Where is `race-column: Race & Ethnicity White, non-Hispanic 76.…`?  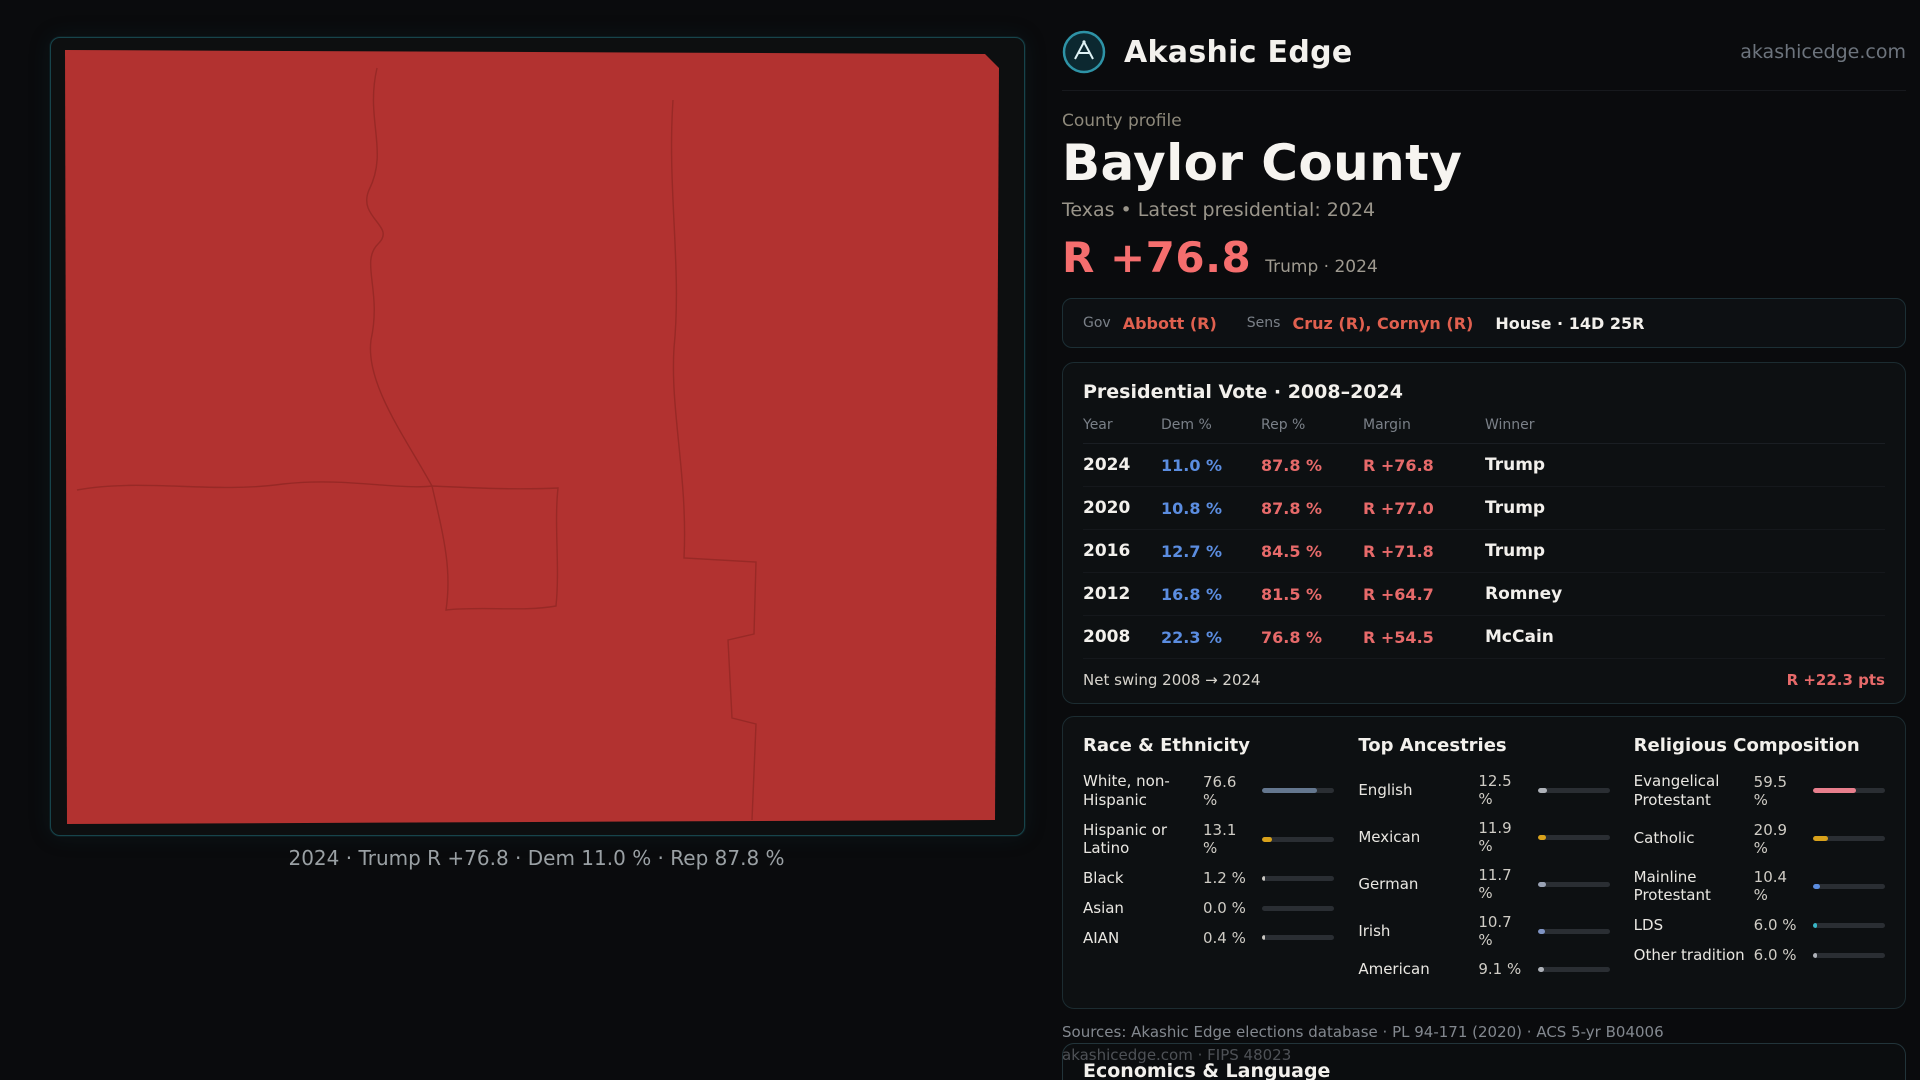
race-column: Race & Ethnicity White, non-Hispanic 76.… is located at coordinates (1209, 862).